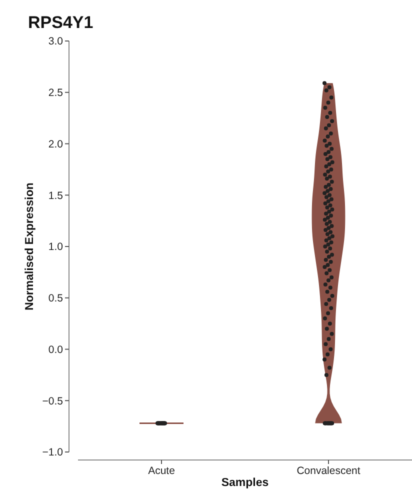 The width and height of the screenshot is (412, 490). Describe the element at coordinates (56, 247) in the screenshot. I see `y-tick-label: 1.0` at that location.